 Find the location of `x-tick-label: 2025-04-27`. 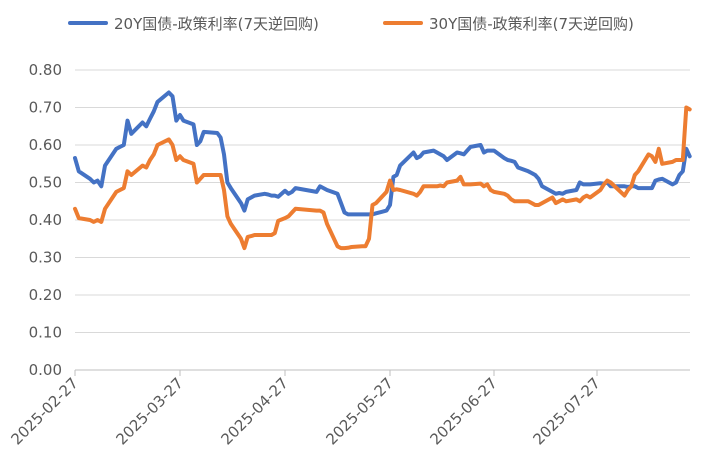

x-tick-label: 2025-04-27 is located at coordinates (254, 411).